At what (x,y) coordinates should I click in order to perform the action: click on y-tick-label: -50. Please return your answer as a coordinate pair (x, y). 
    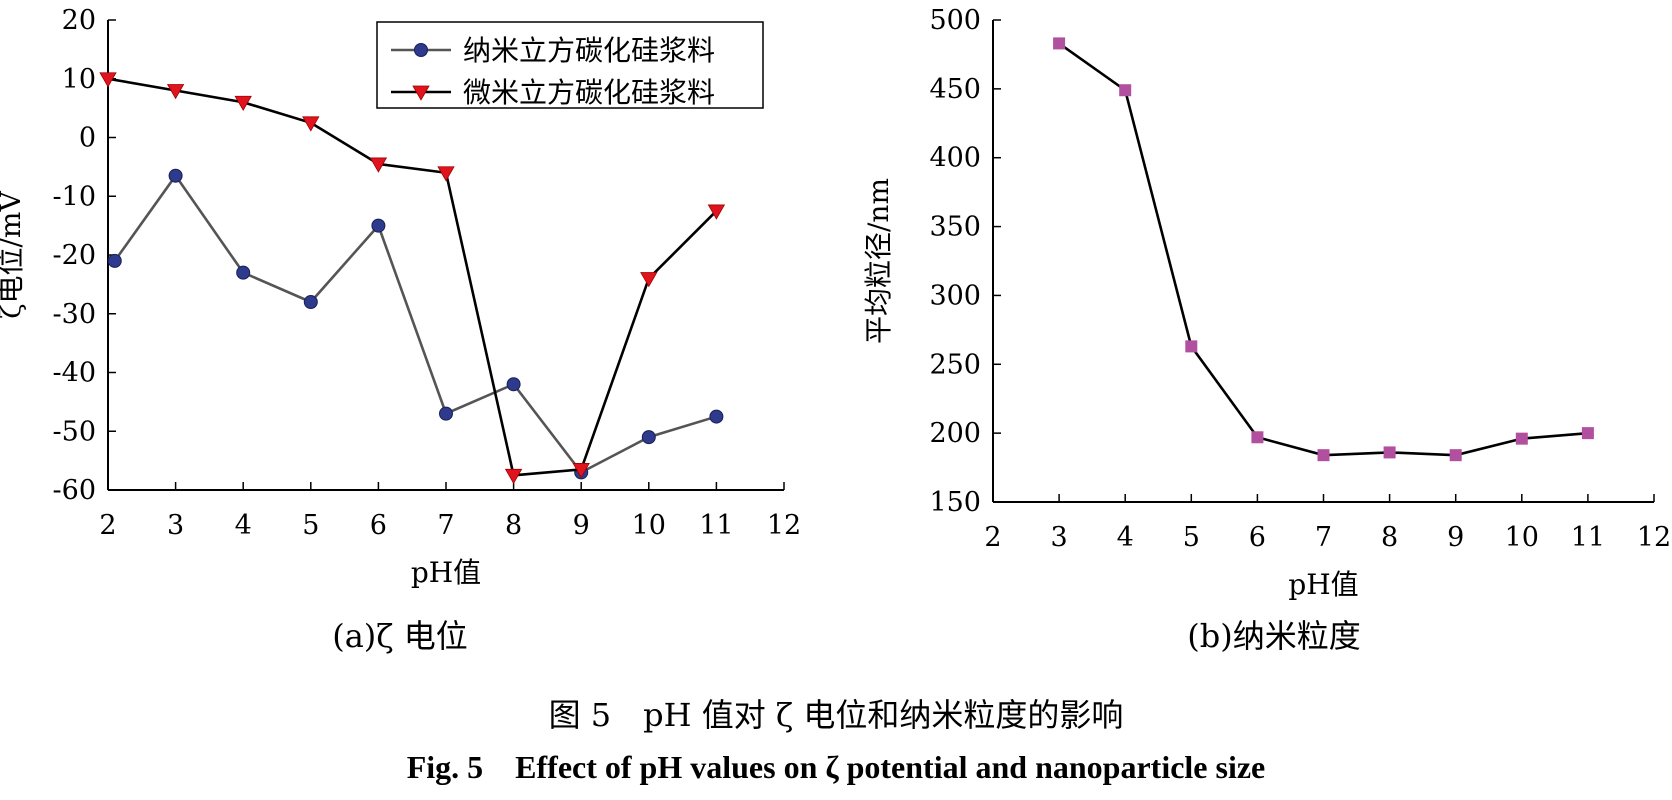
    Looking at the image, I should click on (74, 431).